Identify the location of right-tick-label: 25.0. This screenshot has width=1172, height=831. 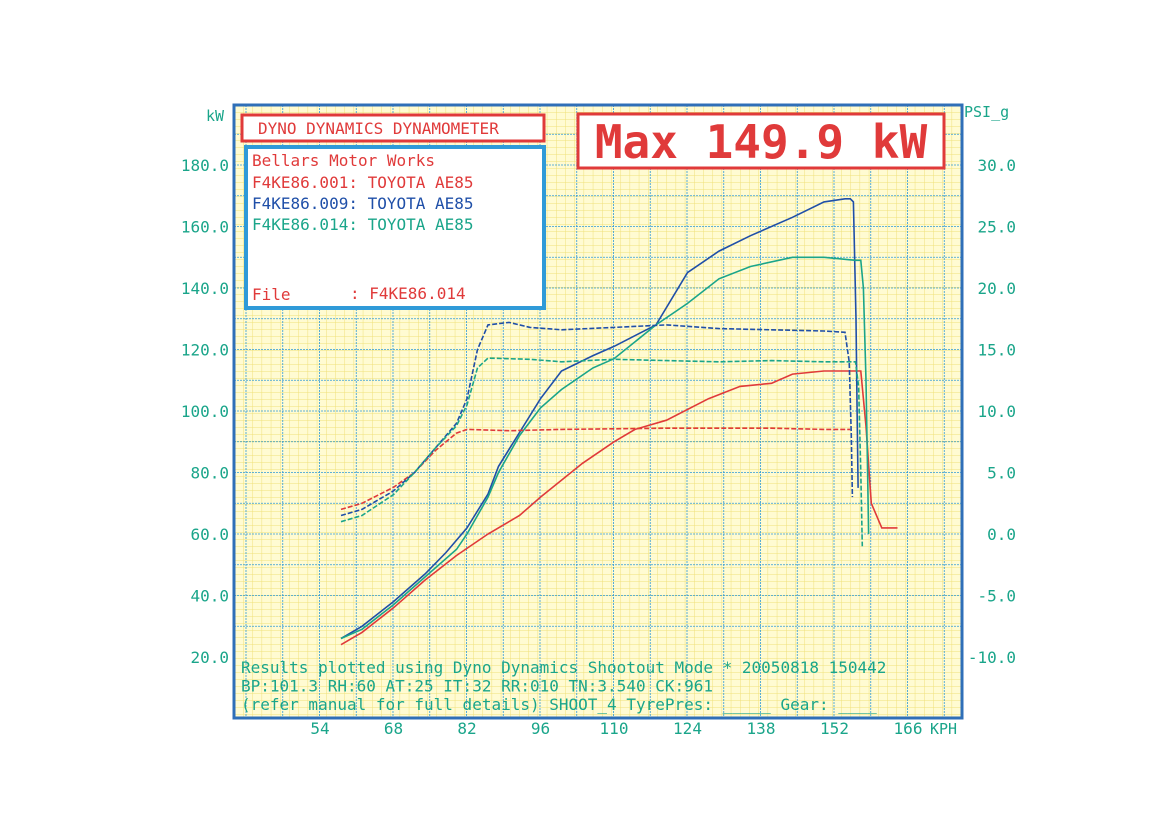
(996, 227).